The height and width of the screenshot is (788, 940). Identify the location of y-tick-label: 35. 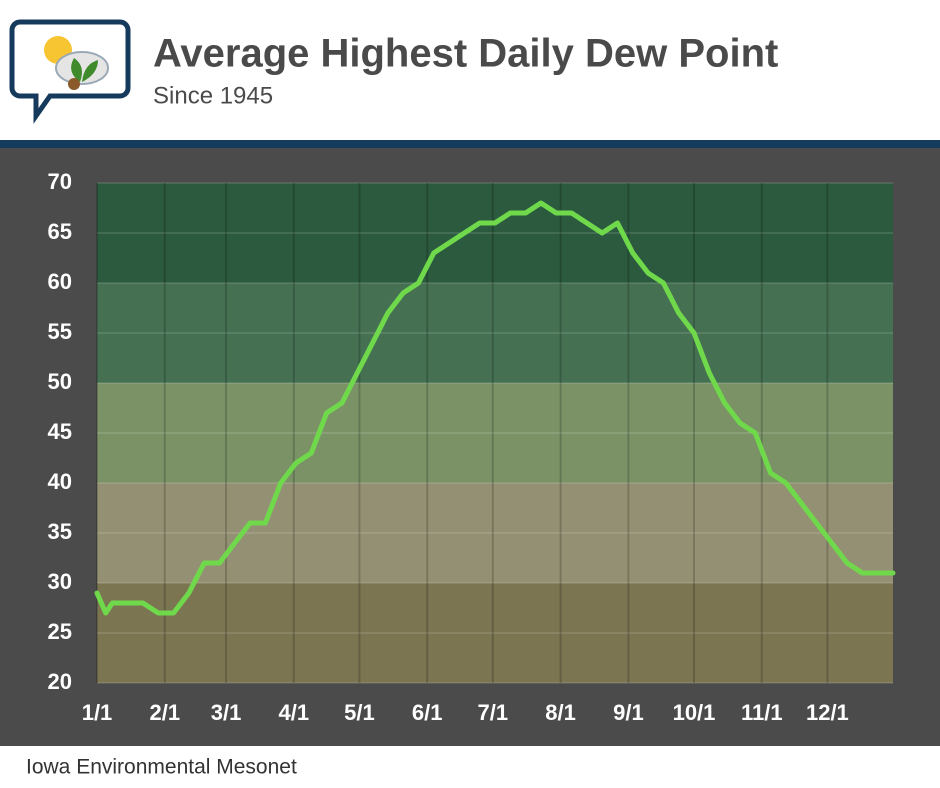
(60, 531).